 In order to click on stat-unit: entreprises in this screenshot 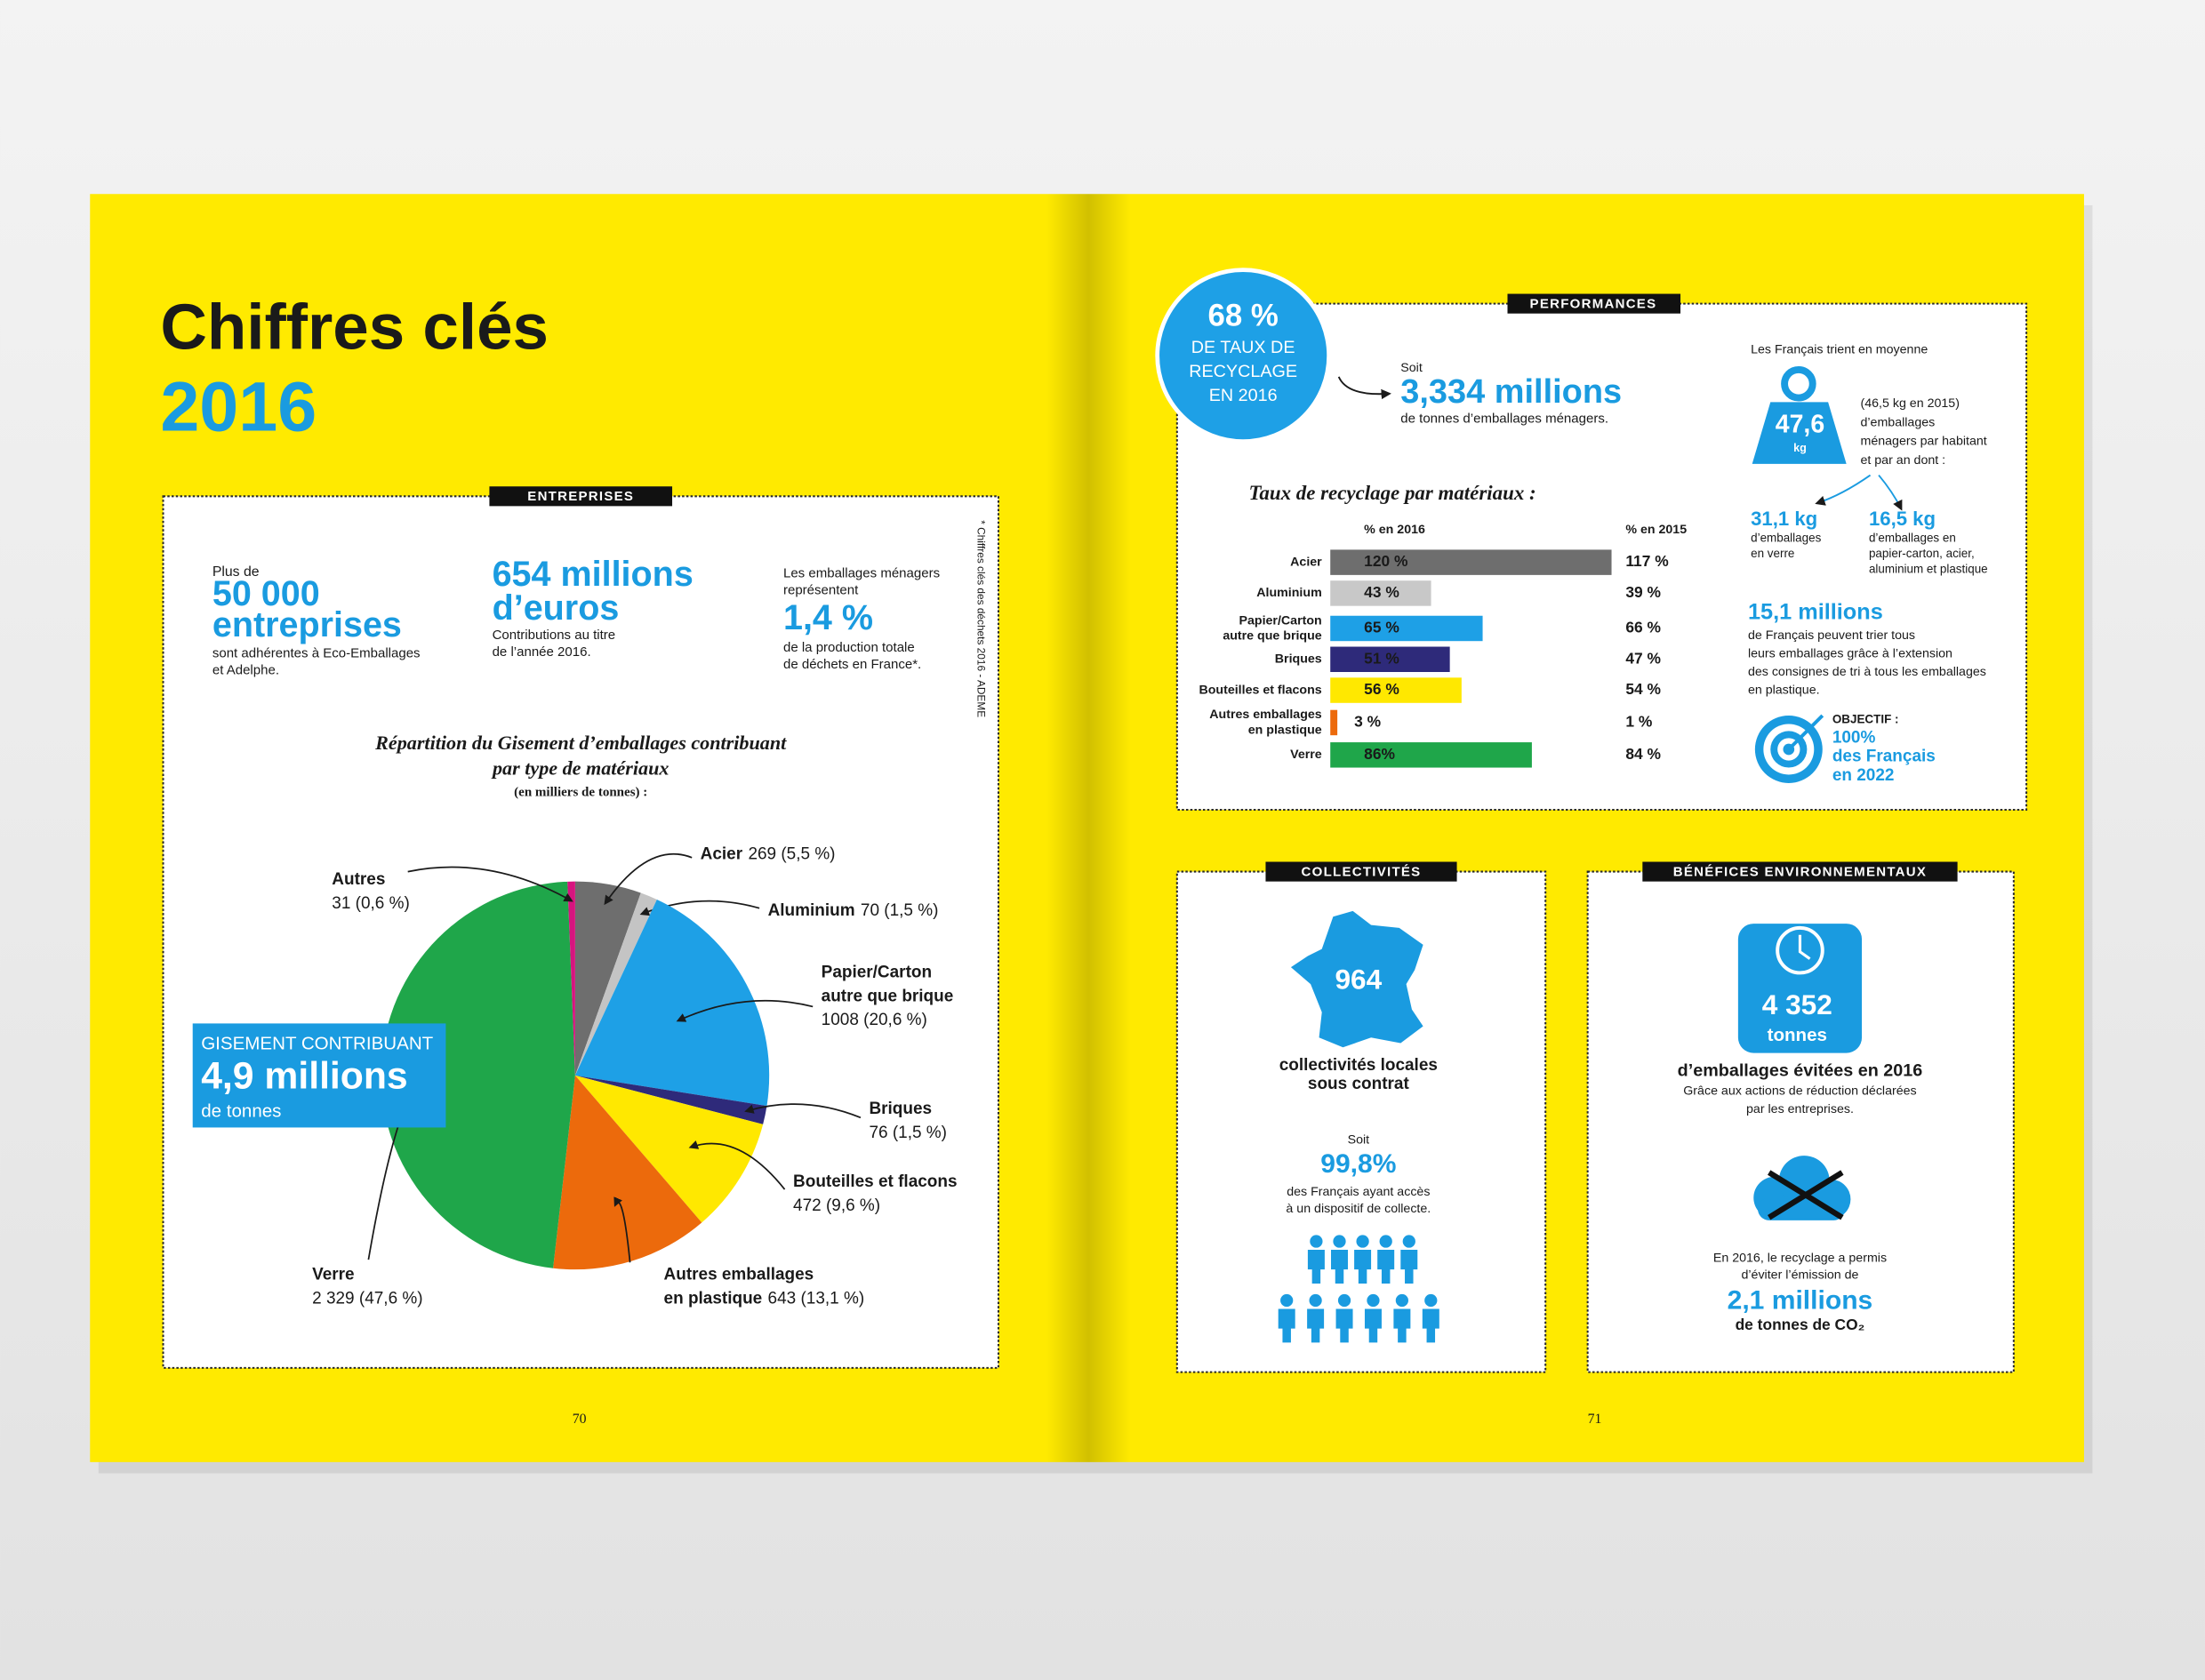, I will do `click(307, 624)`.